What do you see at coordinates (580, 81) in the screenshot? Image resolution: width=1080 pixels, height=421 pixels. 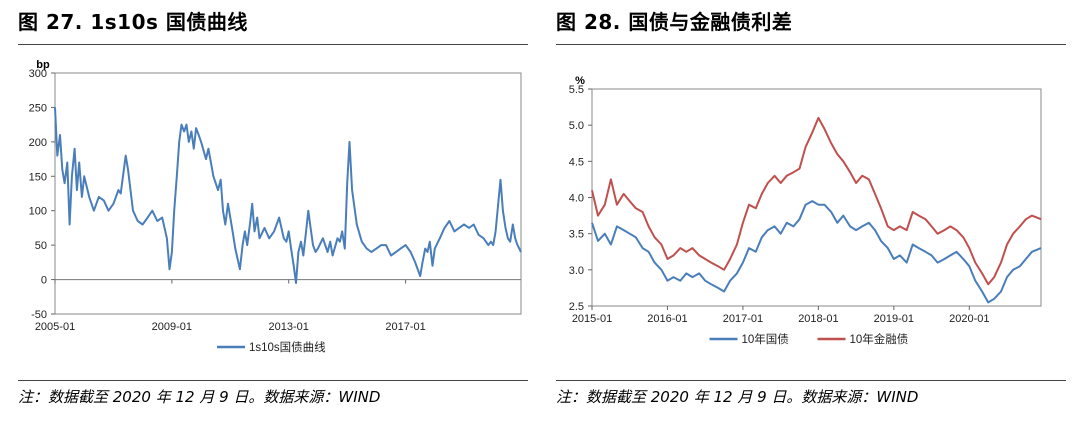 I see `y-unit-label: %` at bounding box center [580, 81].